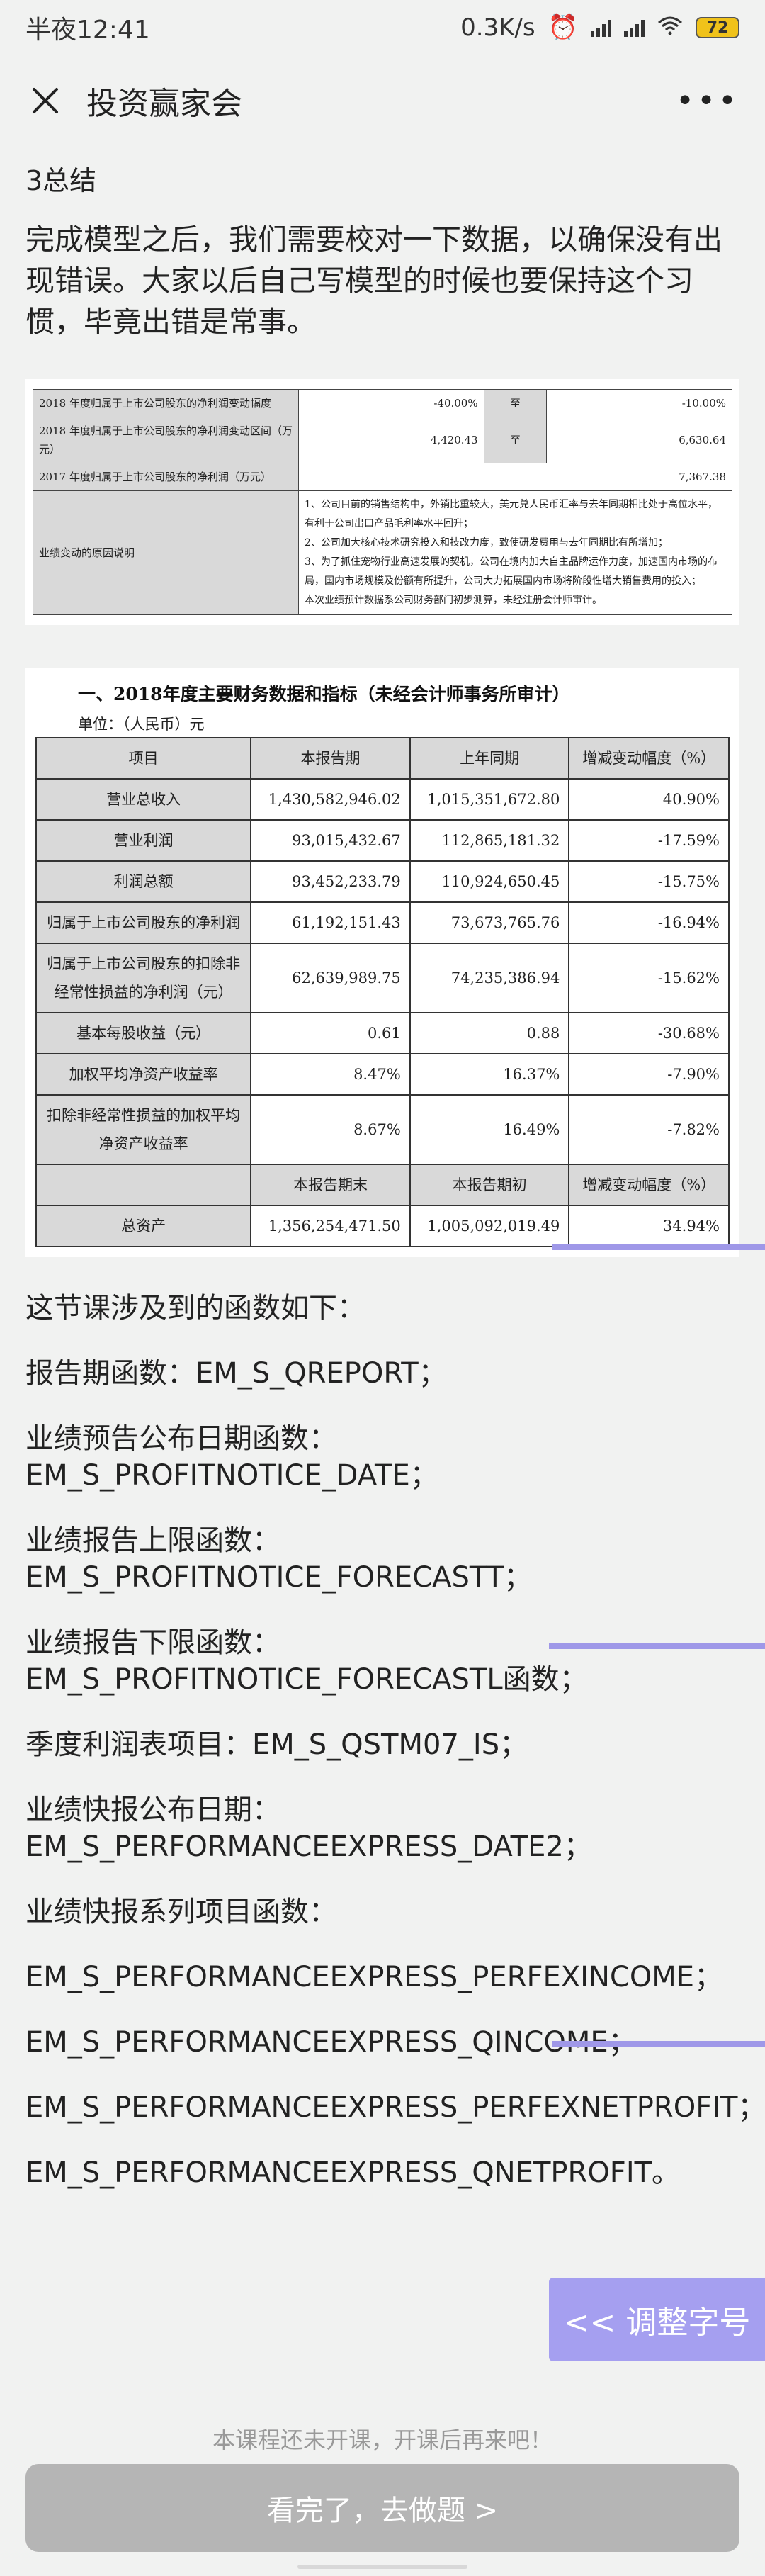  Describe the element at coordinates (62, 180) in the screenshot. I see `section-title: 3总结` at that location.